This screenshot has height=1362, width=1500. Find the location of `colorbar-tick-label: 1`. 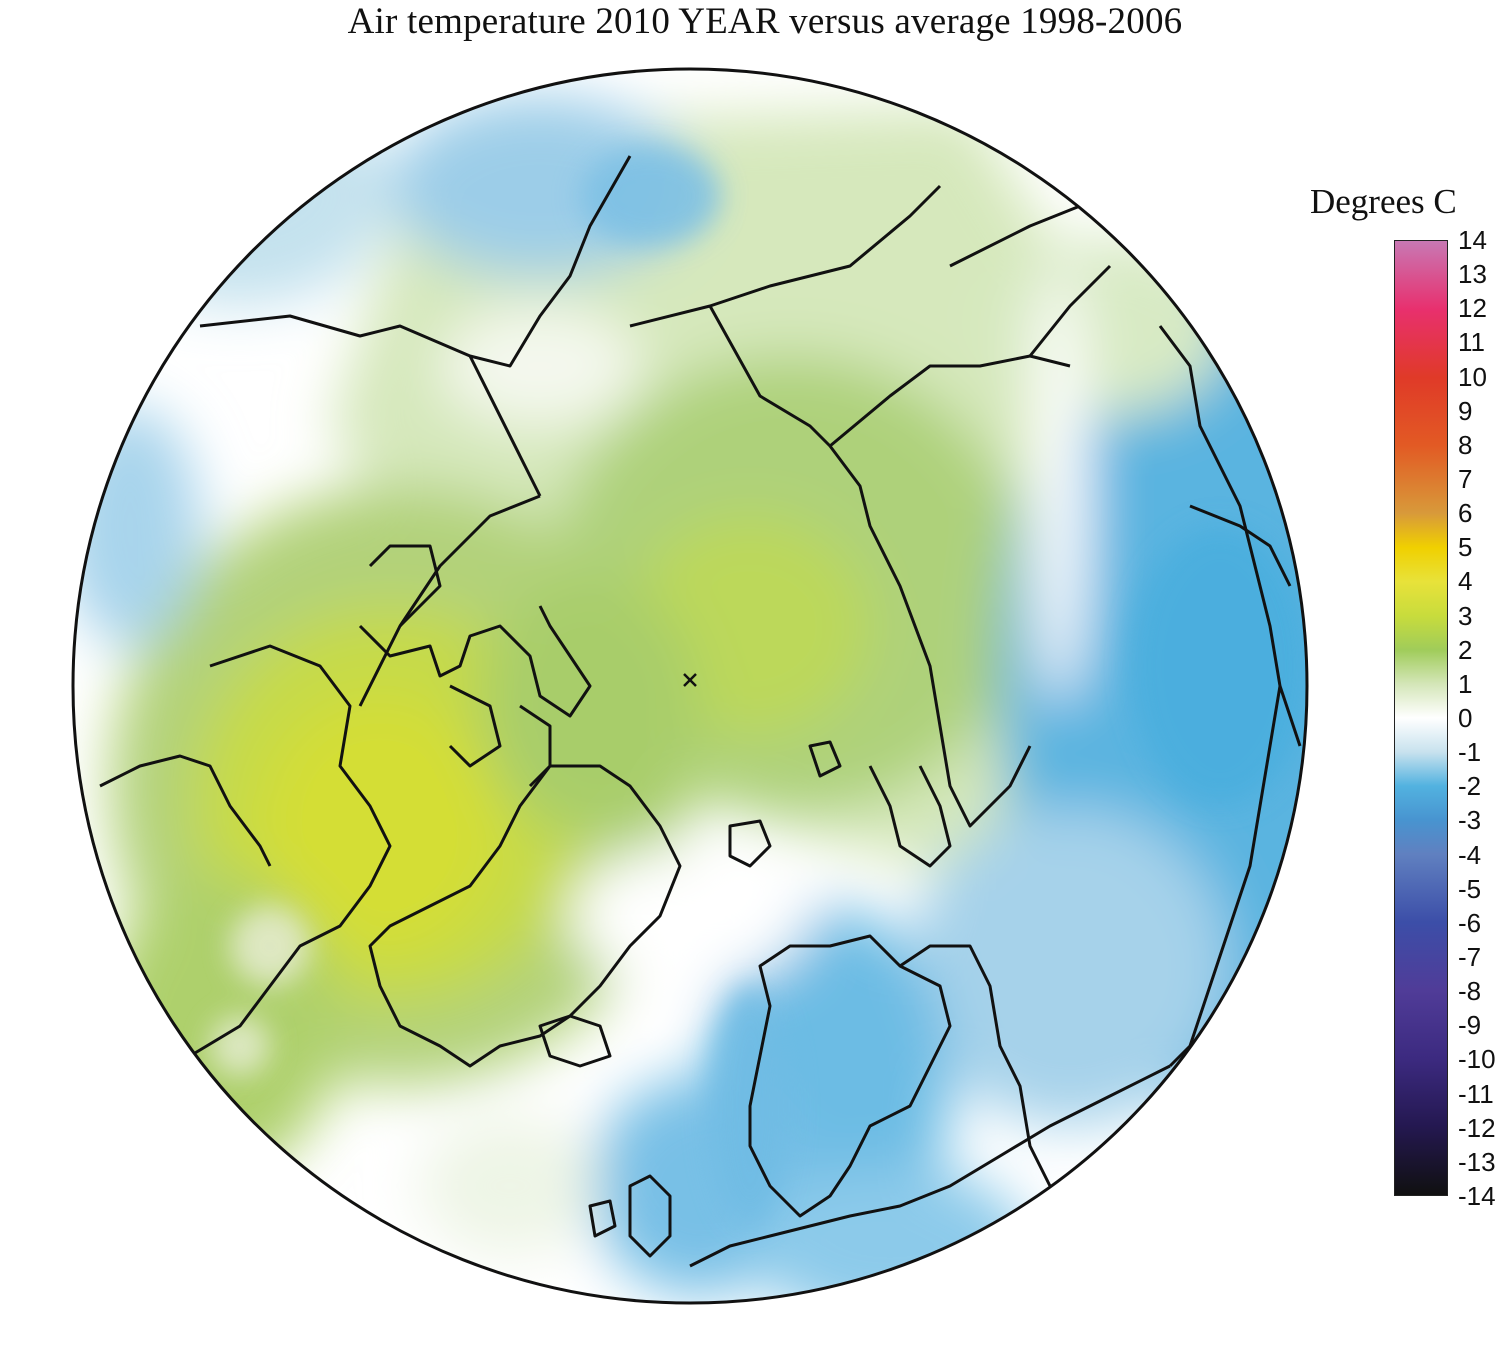

colorbar-tick-label: 1 is located at coordinates (1465, 683).